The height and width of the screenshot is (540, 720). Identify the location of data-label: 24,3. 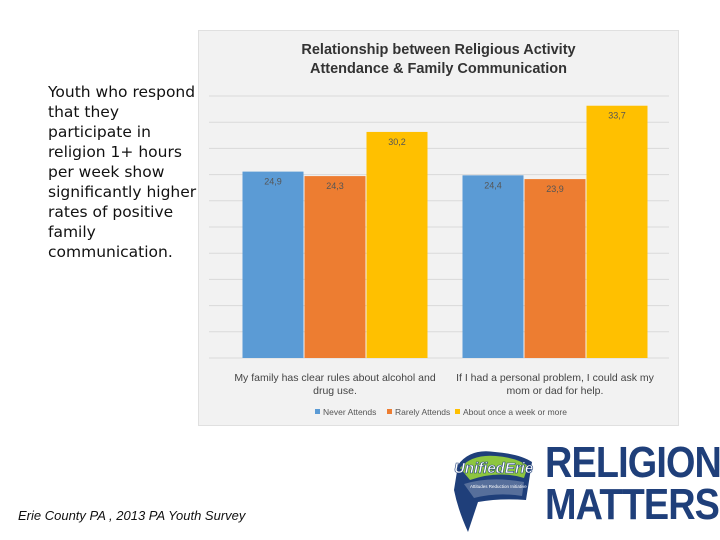
(335, 186).